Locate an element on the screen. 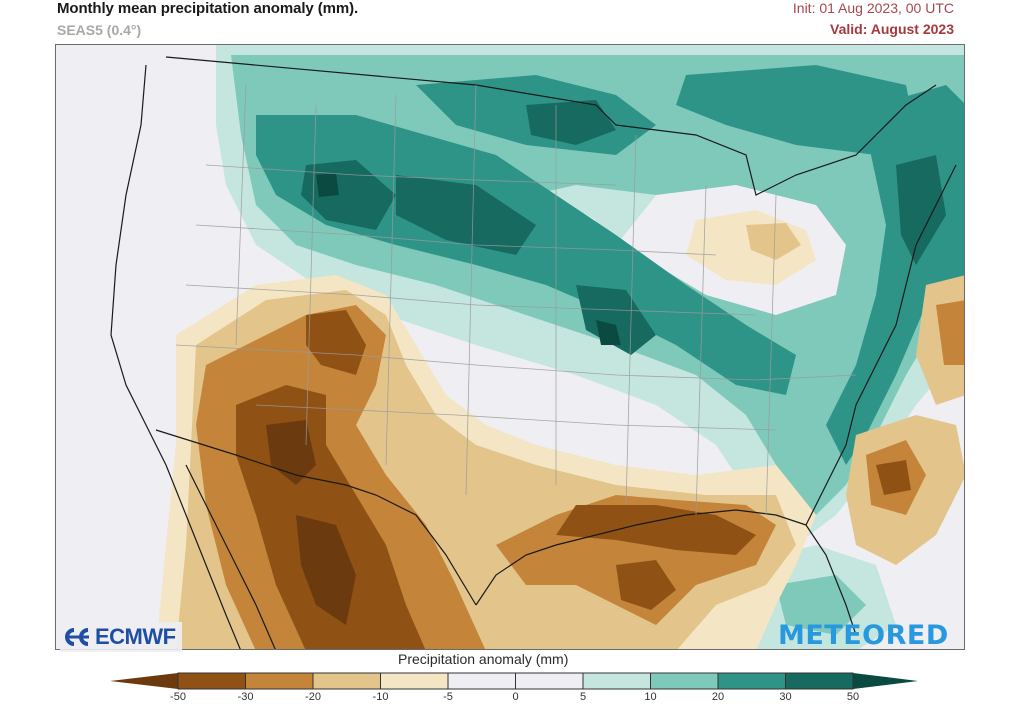 This screenshot has height=709, width=1024. colorbar-tick: 10 is located at coordinates (650, 697).